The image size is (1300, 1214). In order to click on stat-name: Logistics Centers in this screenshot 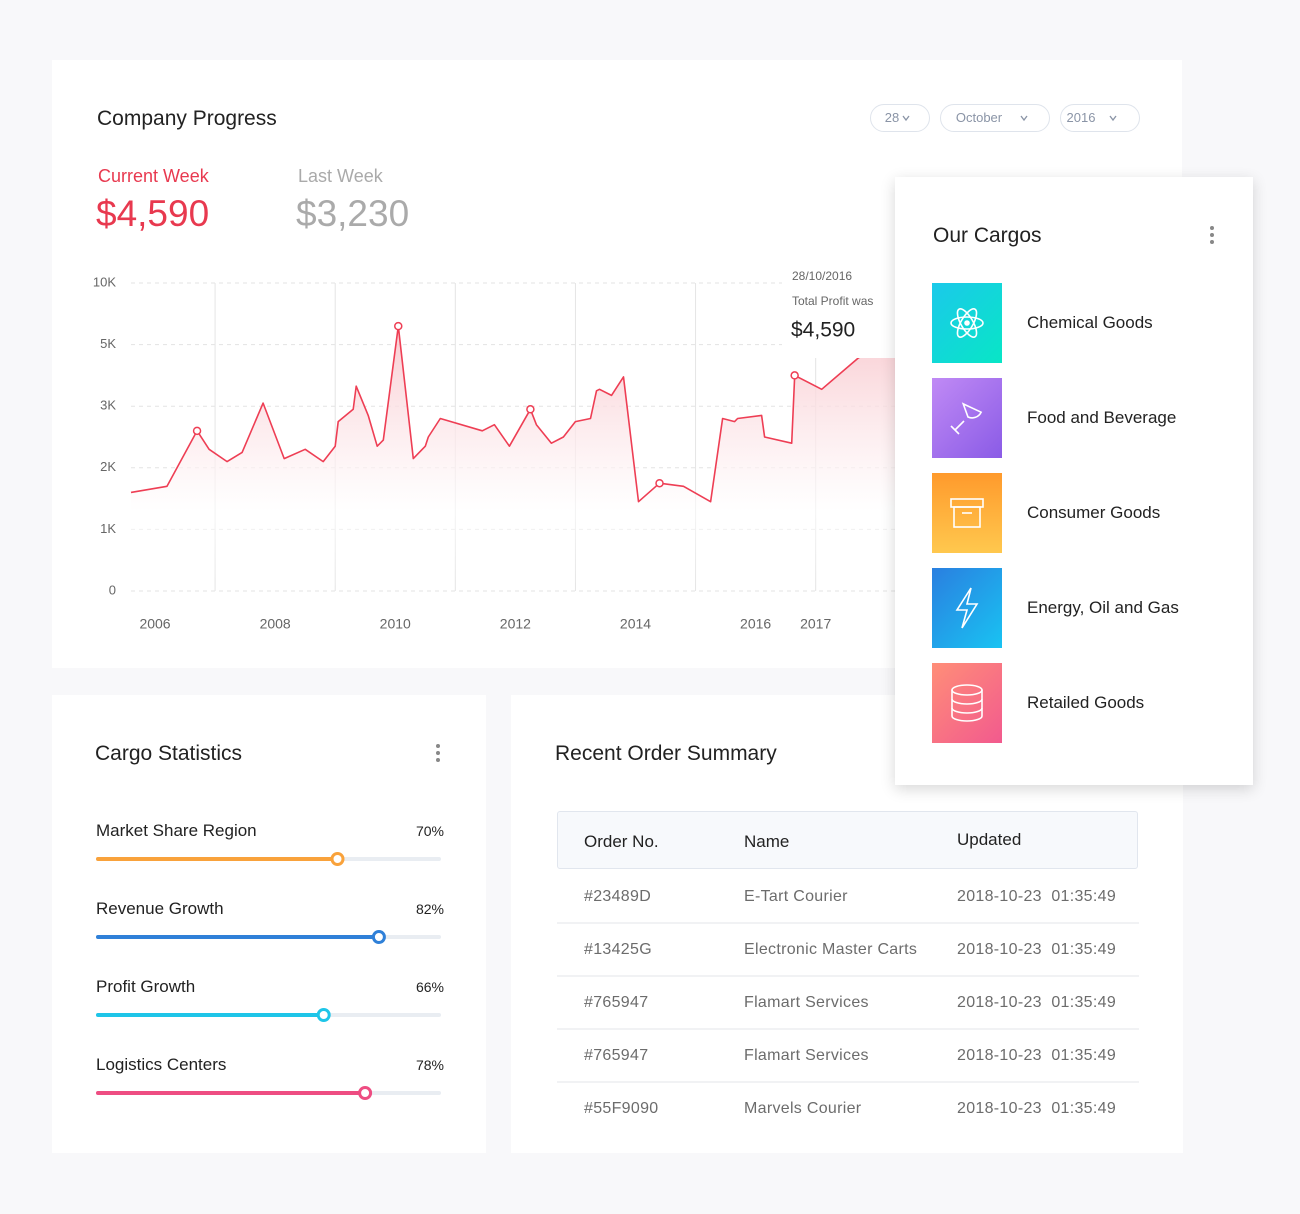, I will do `click(161, 1064)`.